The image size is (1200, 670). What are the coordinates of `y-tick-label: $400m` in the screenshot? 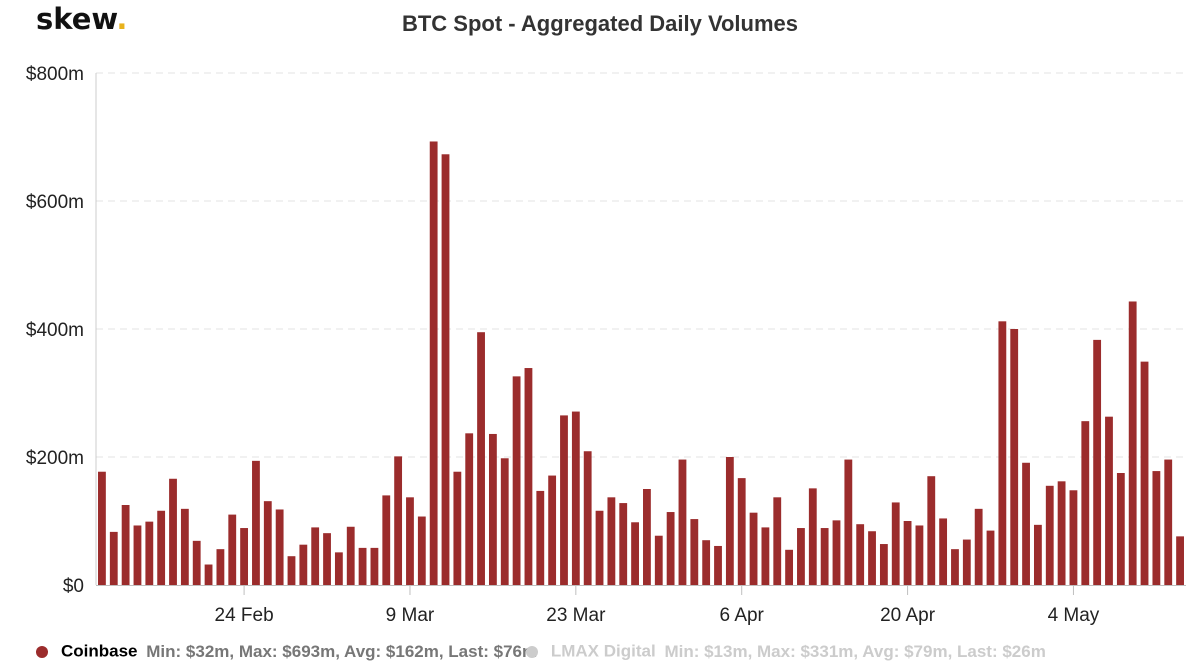 It's located at (55, 330).